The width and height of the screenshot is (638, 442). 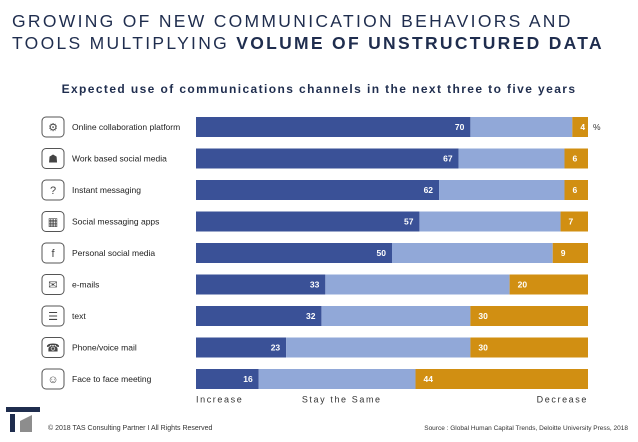 What do you see at coordinates (276, 348) in the screenshot?
I see `data-label: 23` at bounding box center [276, 348].